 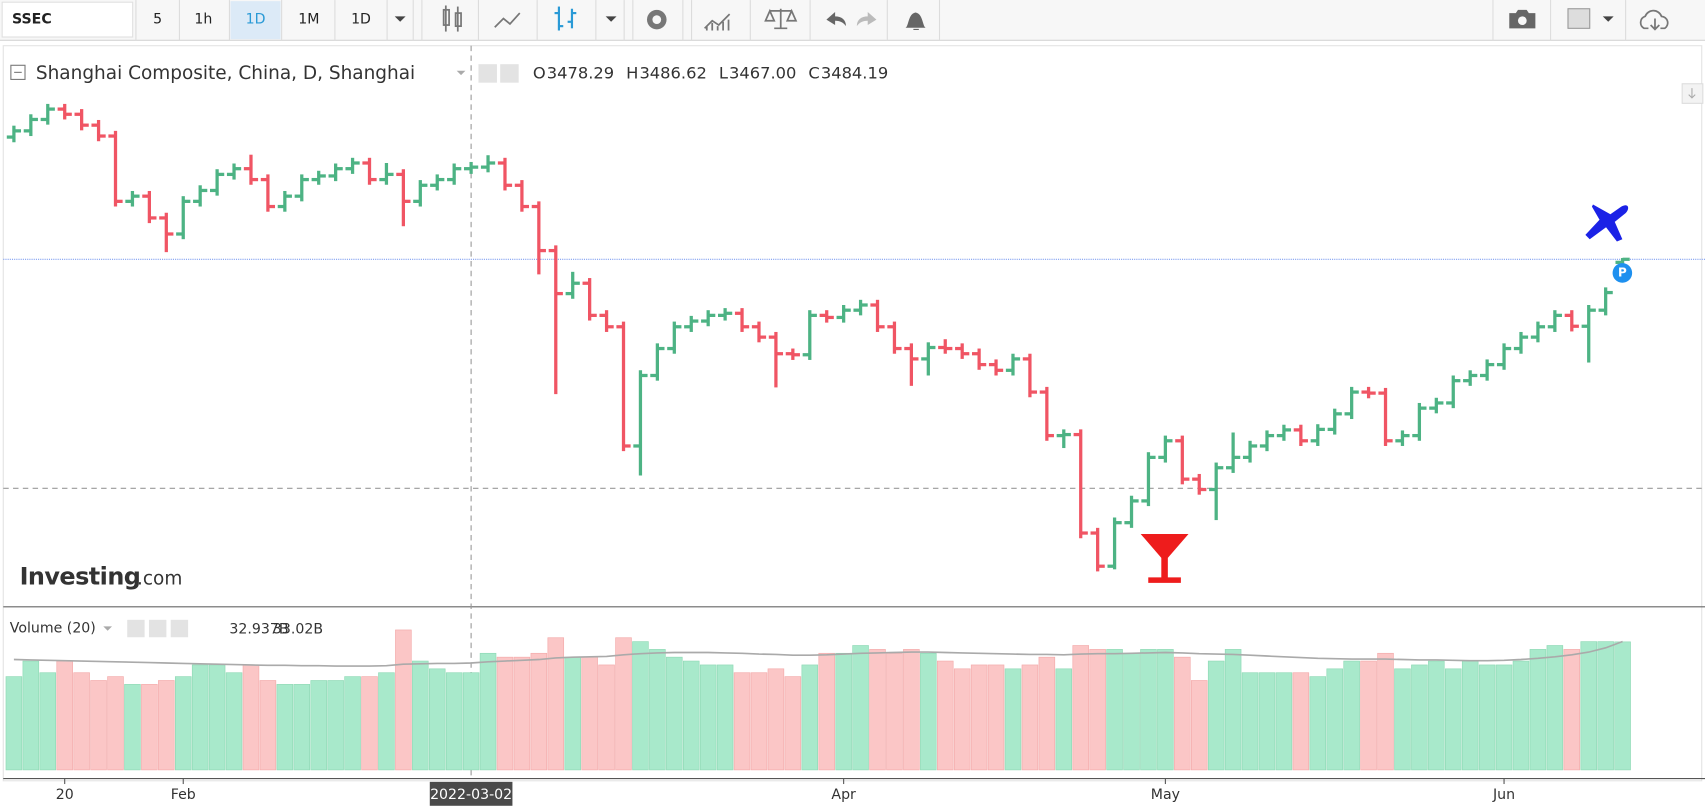 What do you see at coordinates (836, 19) in the screenshot?
I see `undo-icon` at bounding box center [836, 19].